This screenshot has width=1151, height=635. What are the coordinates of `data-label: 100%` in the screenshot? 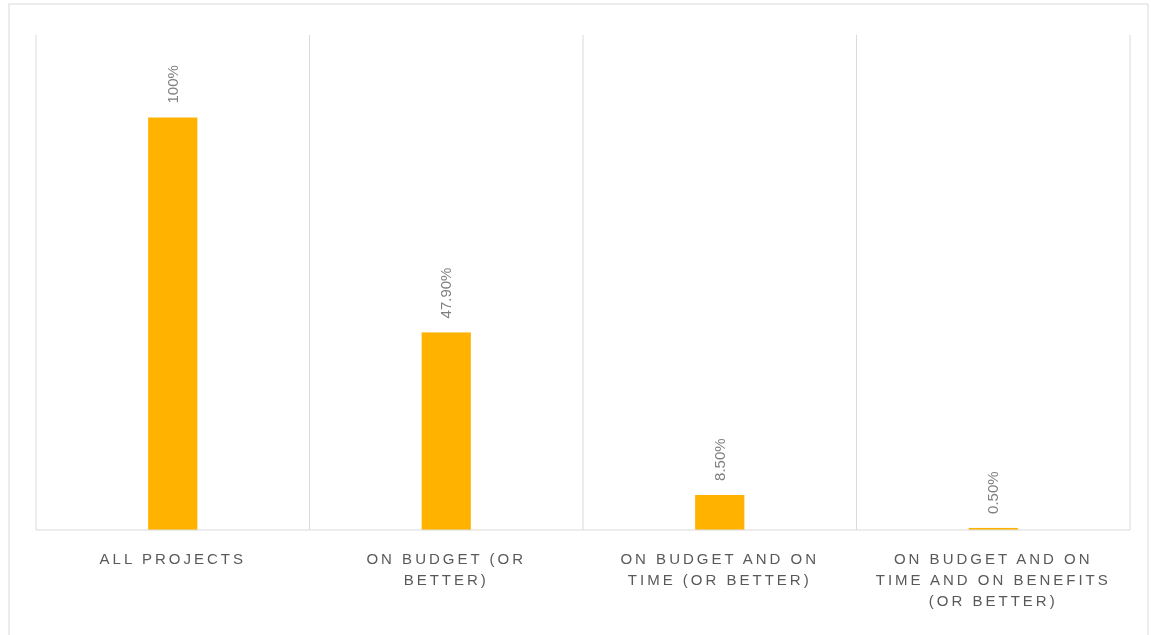 It's located at (172, 84).